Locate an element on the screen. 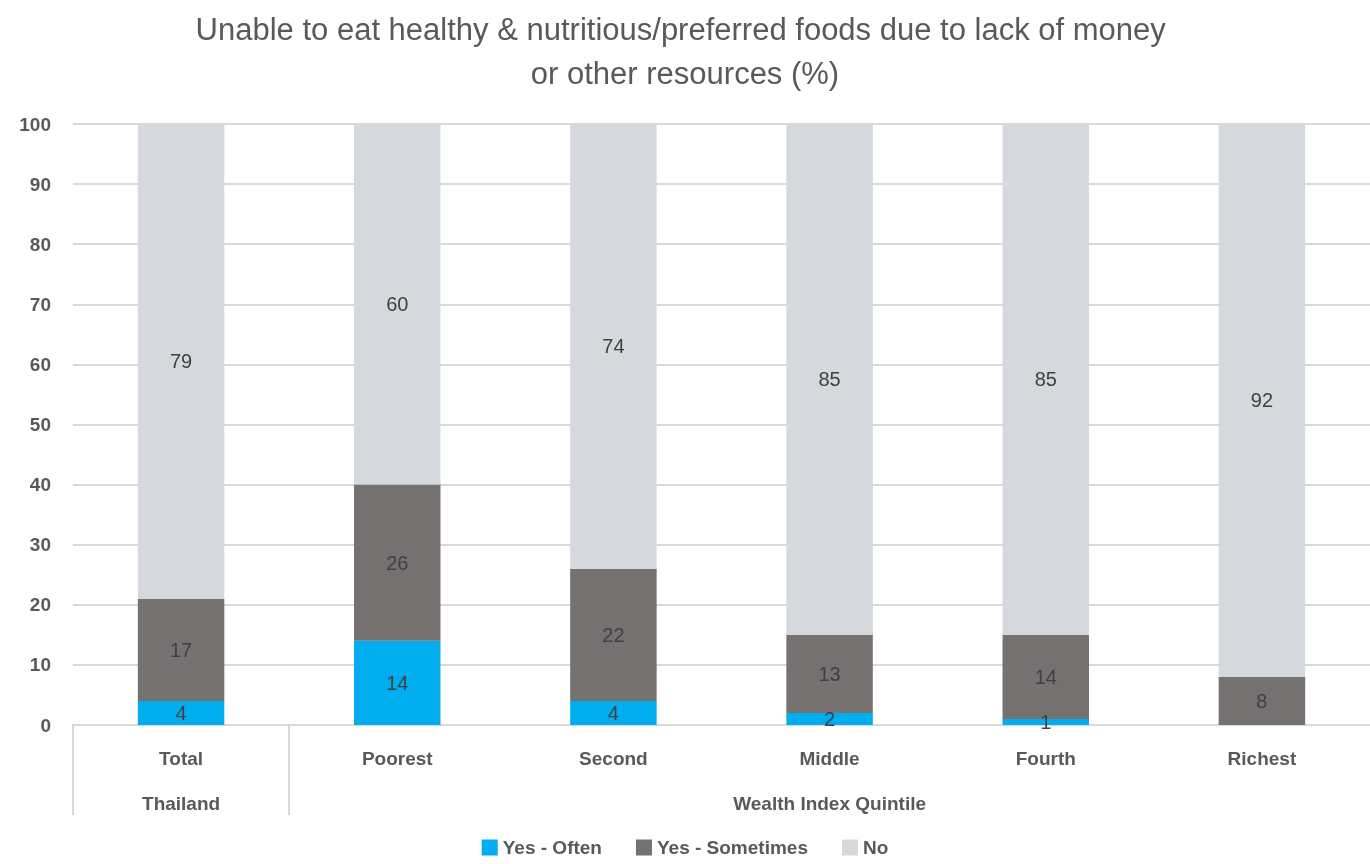 The image size is (1370, 864). y-tick-label: 70 is located at coordinates (40, 304).